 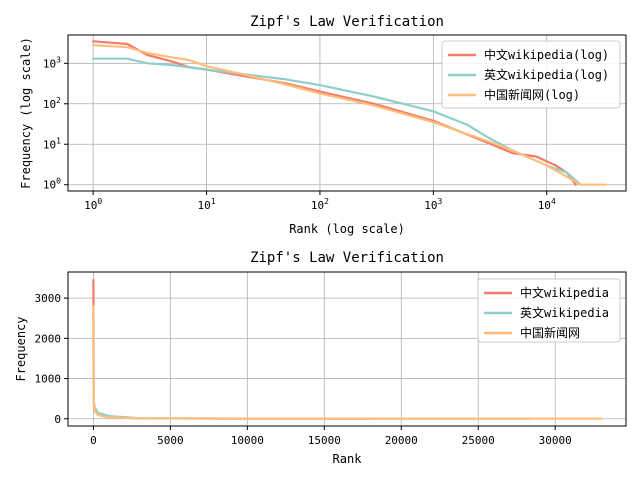 What do you see at coordinates (170, 440) in the screenshot?
I see `x-tick-label: 5000` at bounding box center [170, 440].